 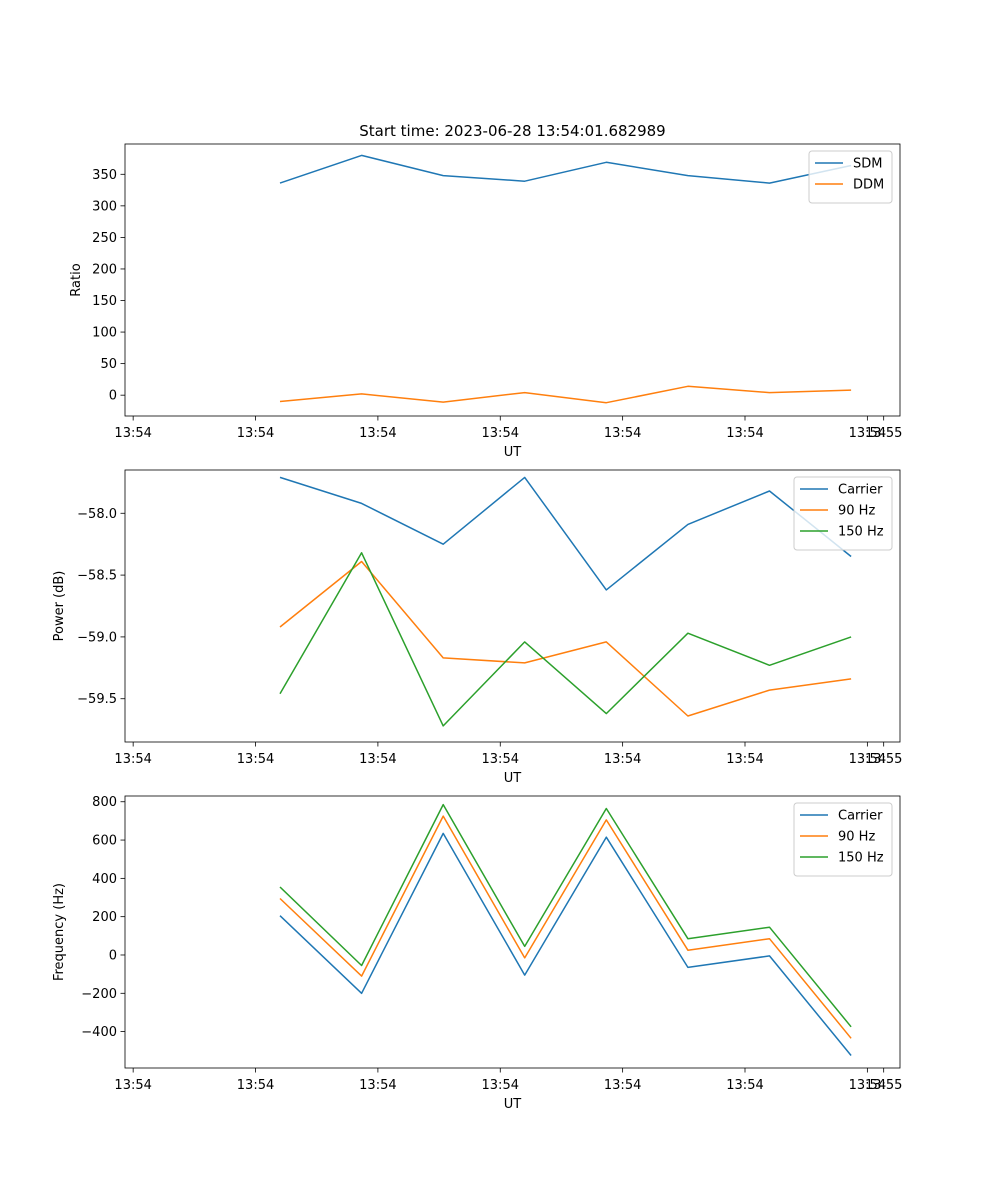 What do you see at coordinates (97, 699) in the screenshot?
I see `y-tick-label: −59.5` at bounding box center [97, 699].